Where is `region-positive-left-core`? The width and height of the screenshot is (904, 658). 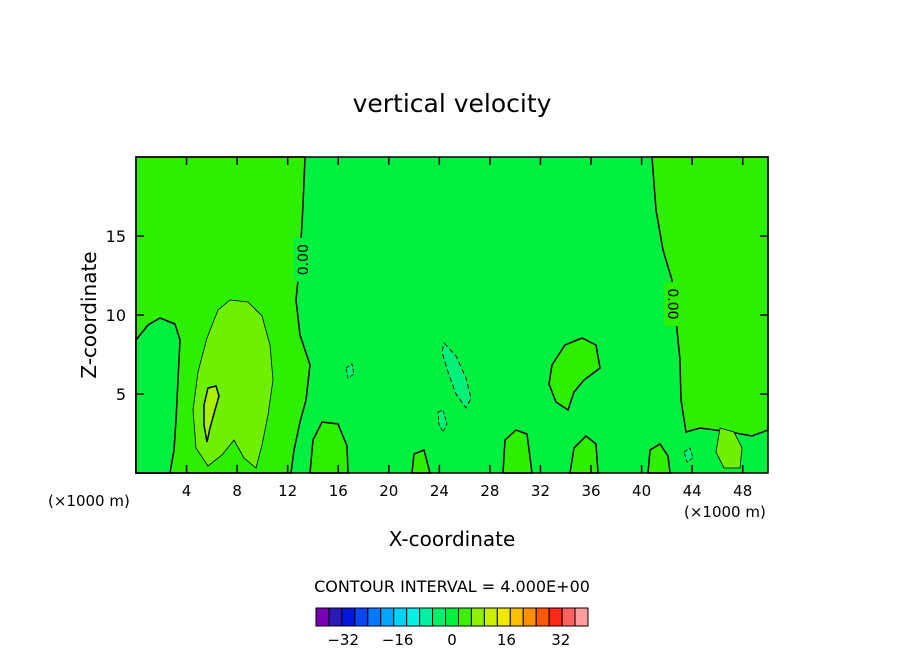
region-positive-left-core is located at coordinates (211, 414).